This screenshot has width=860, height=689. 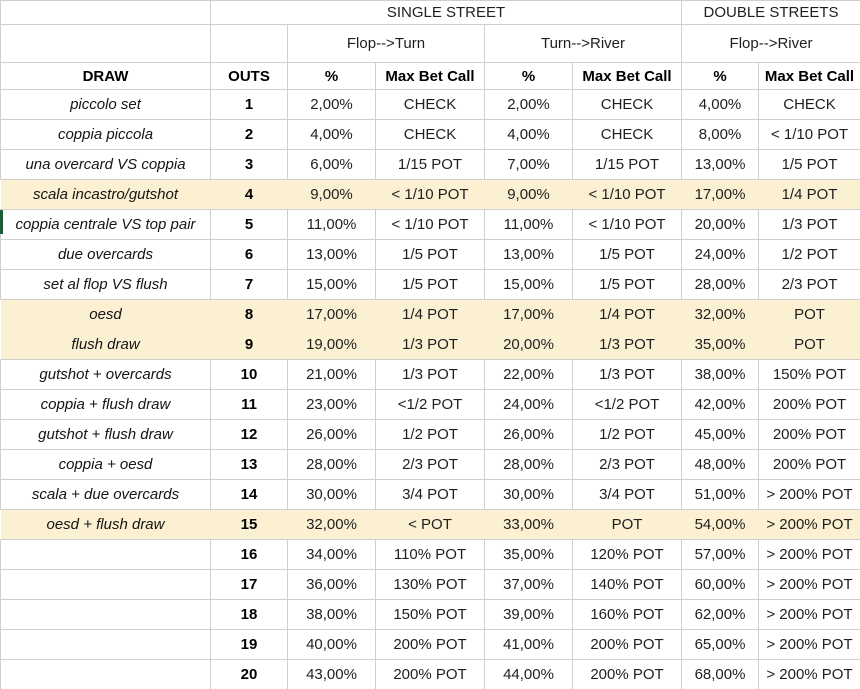 What do you see at coordinates (105, 314) in the screenshot?
I see `draw-name-cell: oesd` at bounding box center [105, 314].